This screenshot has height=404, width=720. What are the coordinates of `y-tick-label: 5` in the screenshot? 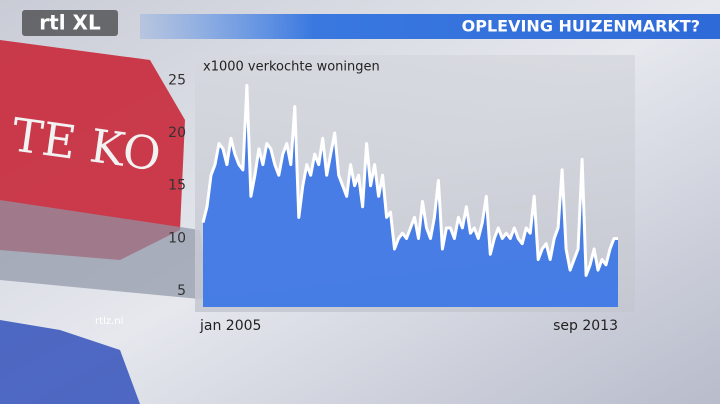 It's located at (181, 291).